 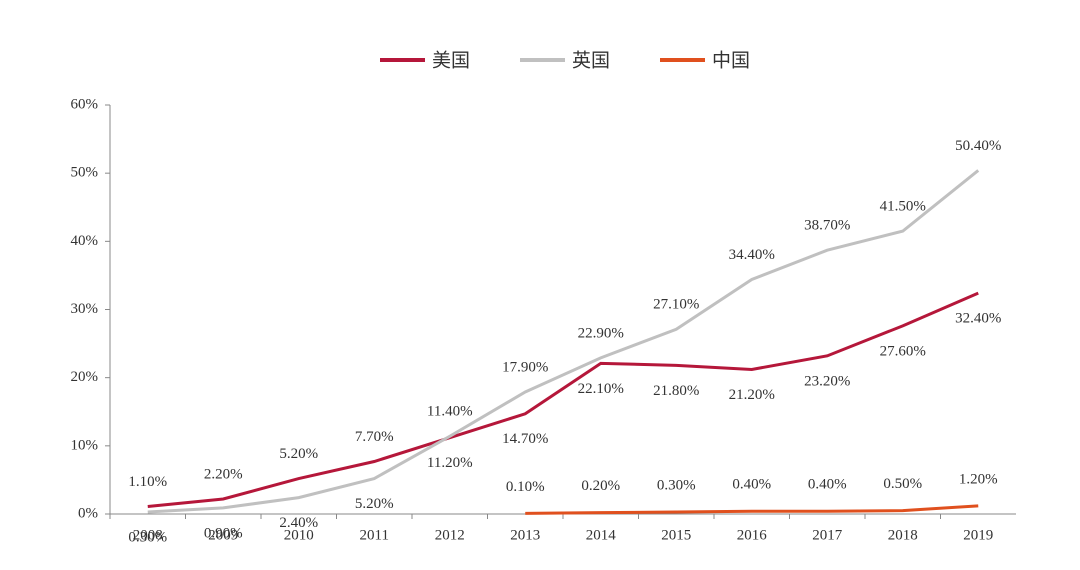 I want to click on data-label: 0.90%, so click(x=223, y=533).